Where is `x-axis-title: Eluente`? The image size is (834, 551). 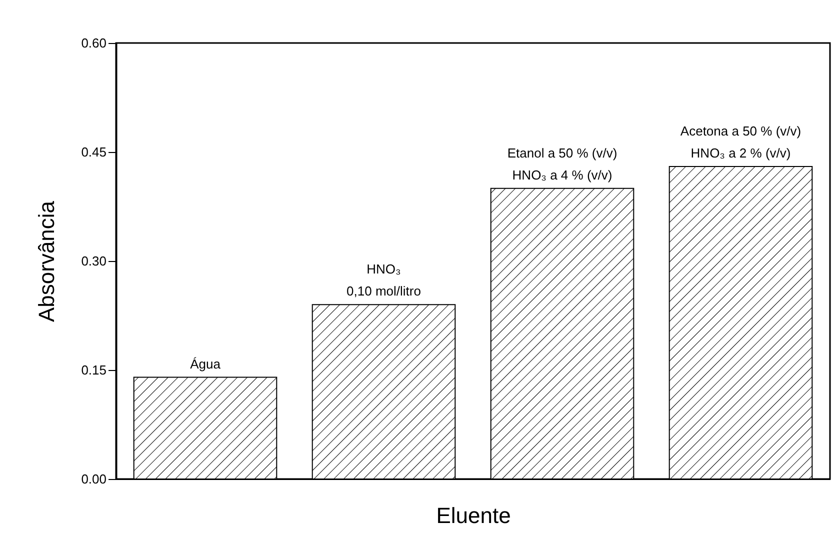
x-axis-title: Eluente is located at coordinates (473, 515).